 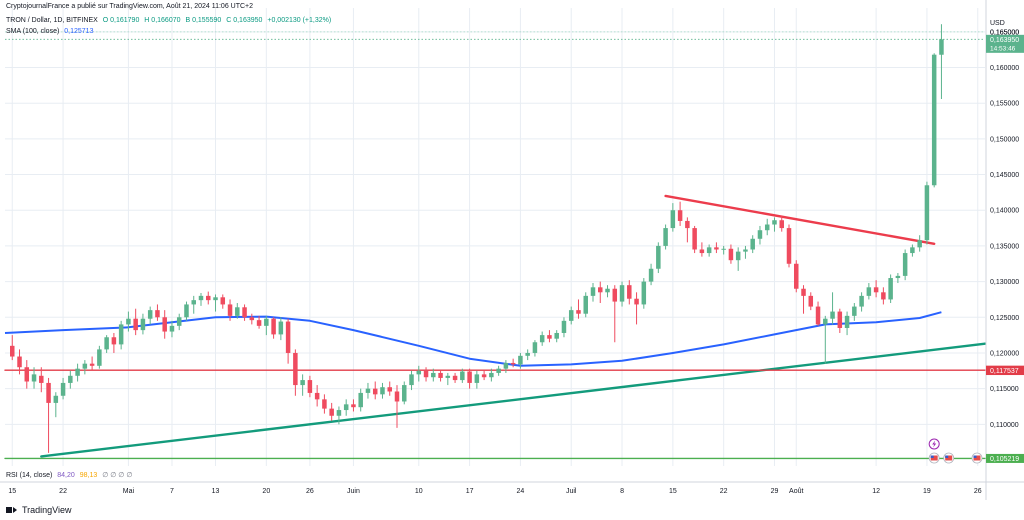 What do you see at coordinates (473, 339) in the screenshot?
I see `sma-line-layer` at bounding box center [473, 339].